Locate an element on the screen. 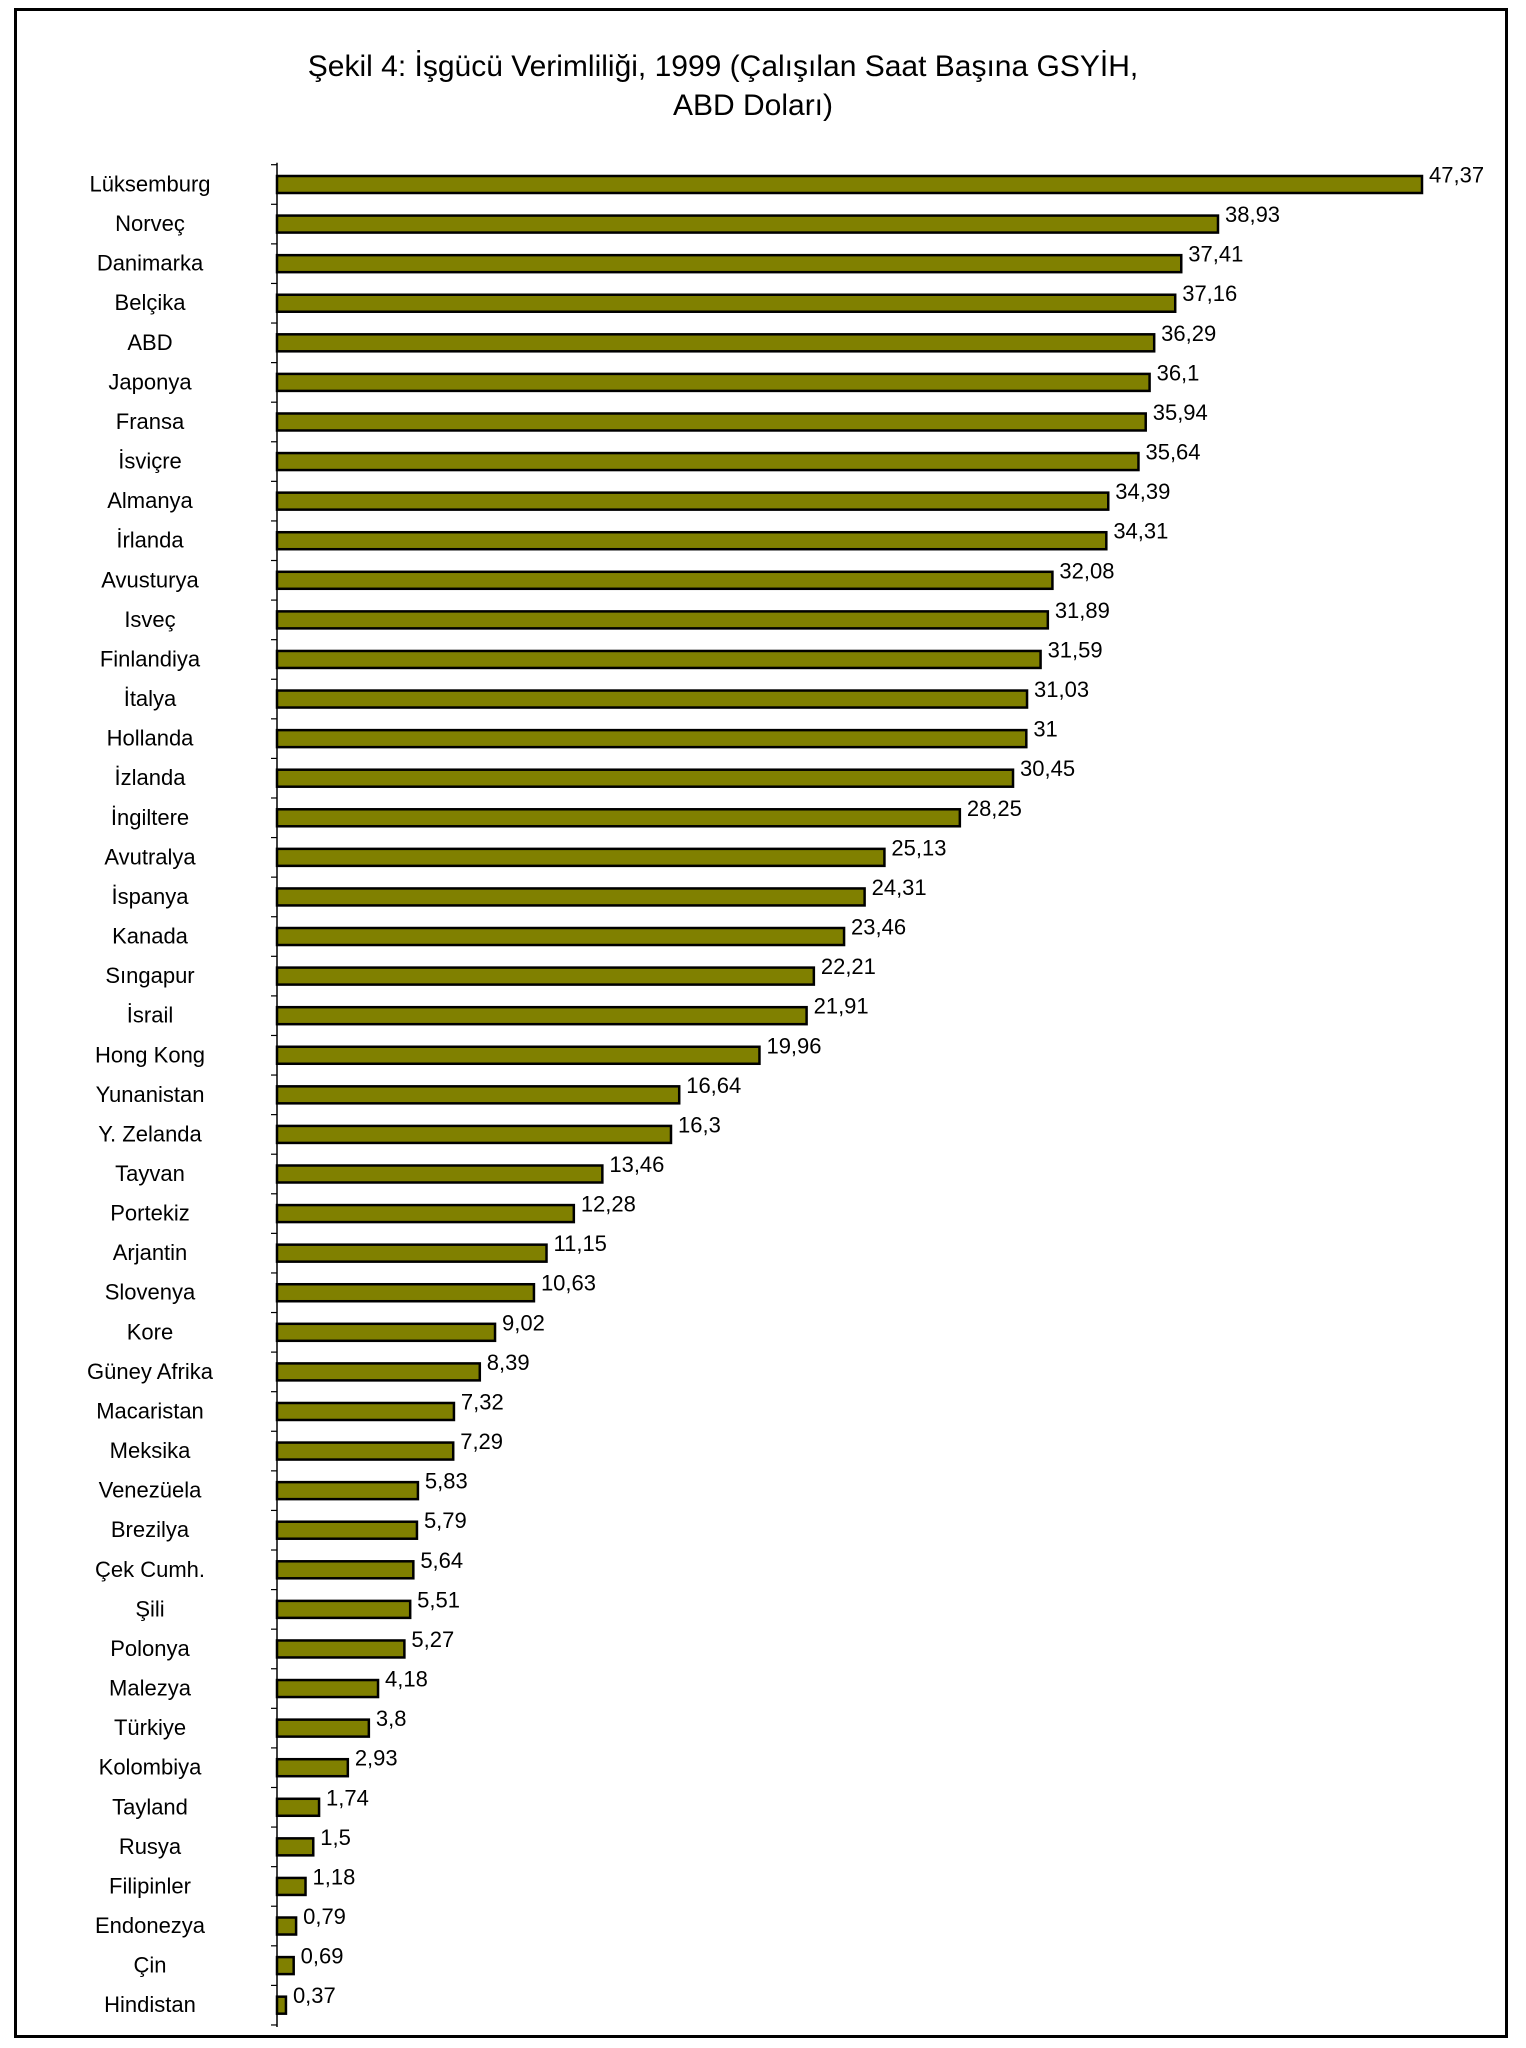  category-label: Avutralya is located at coordinates (150, 856).